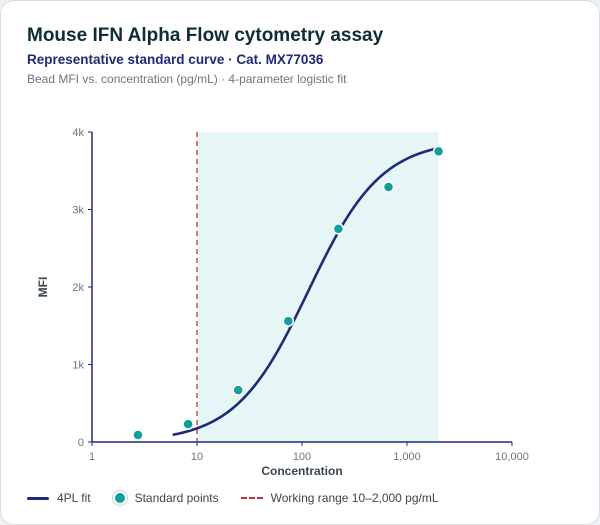  I want to click on chart-title: Mouse IFN Alpha Flow cytometry assay, so click(205, 35).